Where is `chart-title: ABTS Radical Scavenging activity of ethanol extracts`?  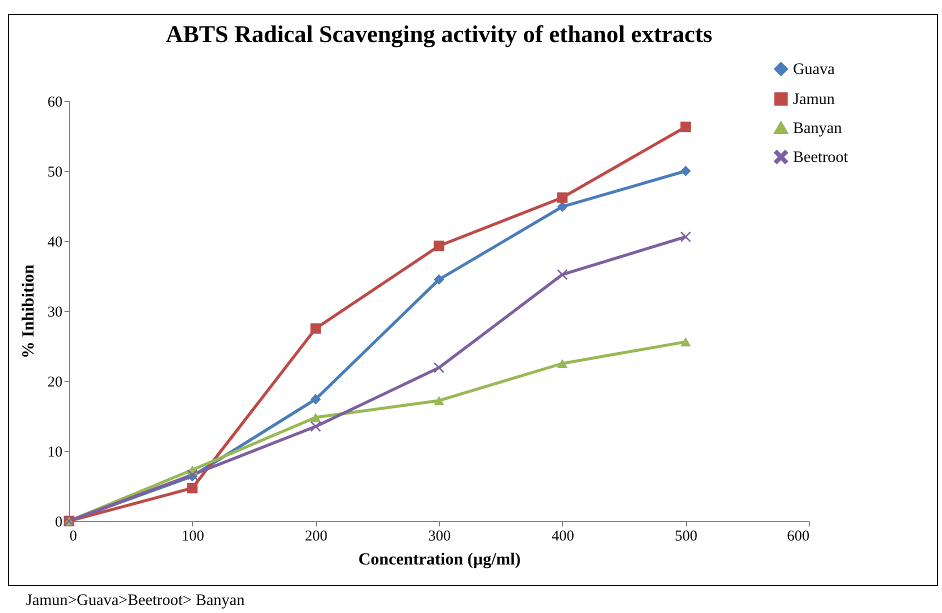
chart-title: ABTS Radical Scavenging activity of ethanol extracts is located at coordinates (439, 35).